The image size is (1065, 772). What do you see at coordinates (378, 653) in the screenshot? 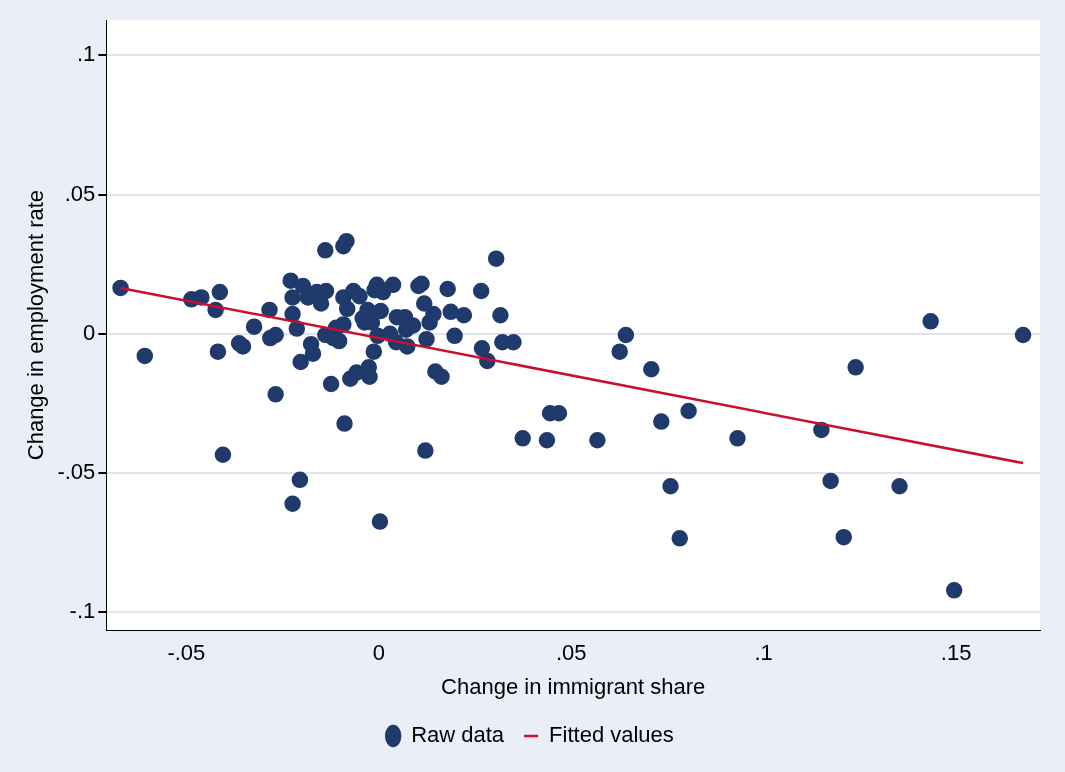
I see `x-tick-label: 0` at bounding box center [378, 653].